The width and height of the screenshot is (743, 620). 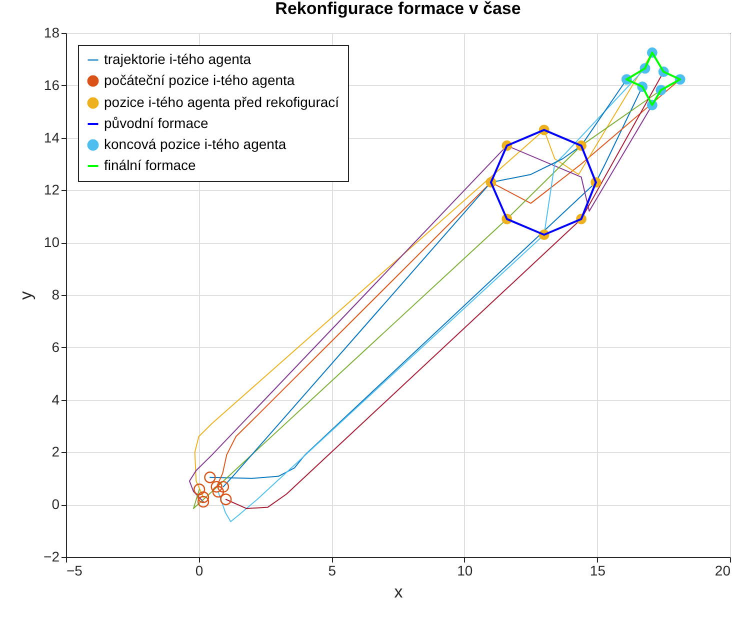 I want to click on legend-label: koncová pozice i-tého agenta, so click(x=195, y=144).